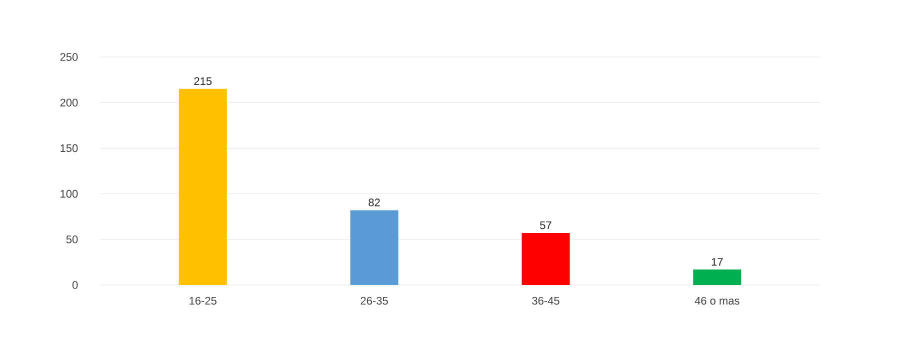 This screenshot has height=347, width=902. Describe the element at coordinates (69, 57) in the screenshot. I see `y-tick-label: 250` at that location.